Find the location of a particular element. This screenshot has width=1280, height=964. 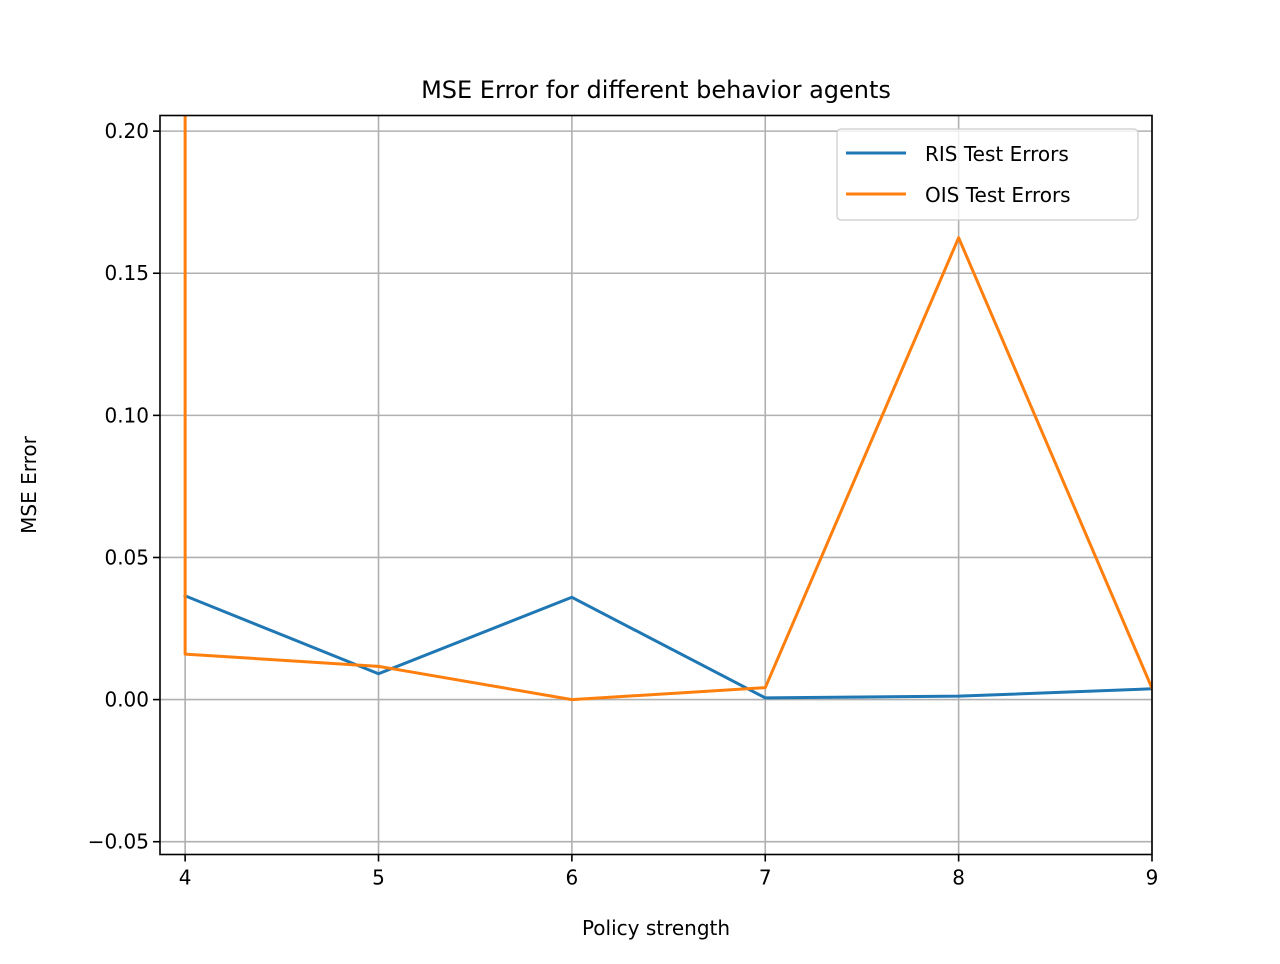

chart-title: MSE Error for different behavior agents is located at coordinates (656, 90).